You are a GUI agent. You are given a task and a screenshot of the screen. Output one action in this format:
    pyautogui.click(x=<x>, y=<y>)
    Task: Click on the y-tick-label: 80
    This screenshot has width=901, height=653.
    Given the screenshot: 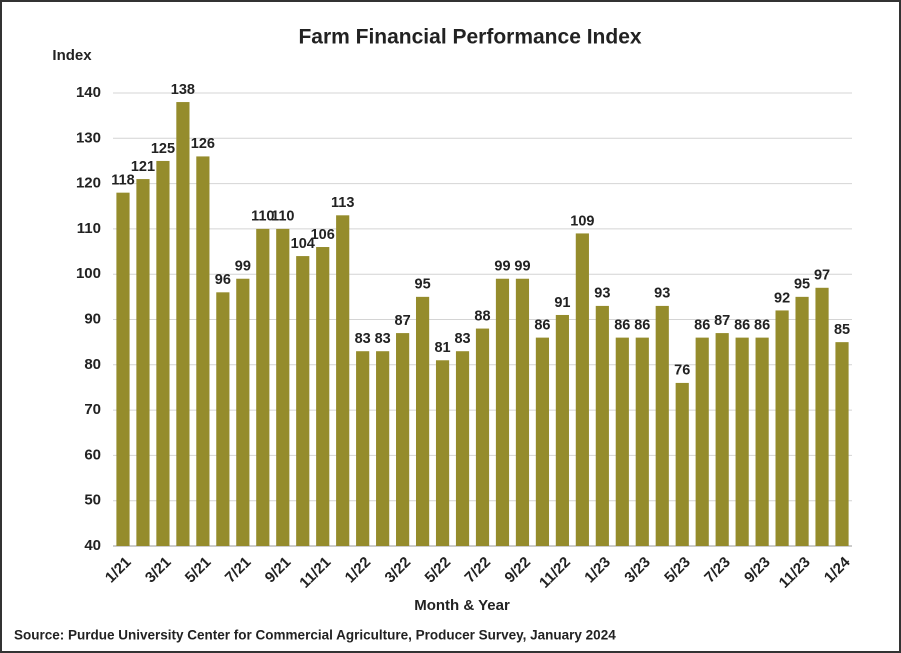 What is the action you would take?
    pyautogui.click(x=92, y=364)
    